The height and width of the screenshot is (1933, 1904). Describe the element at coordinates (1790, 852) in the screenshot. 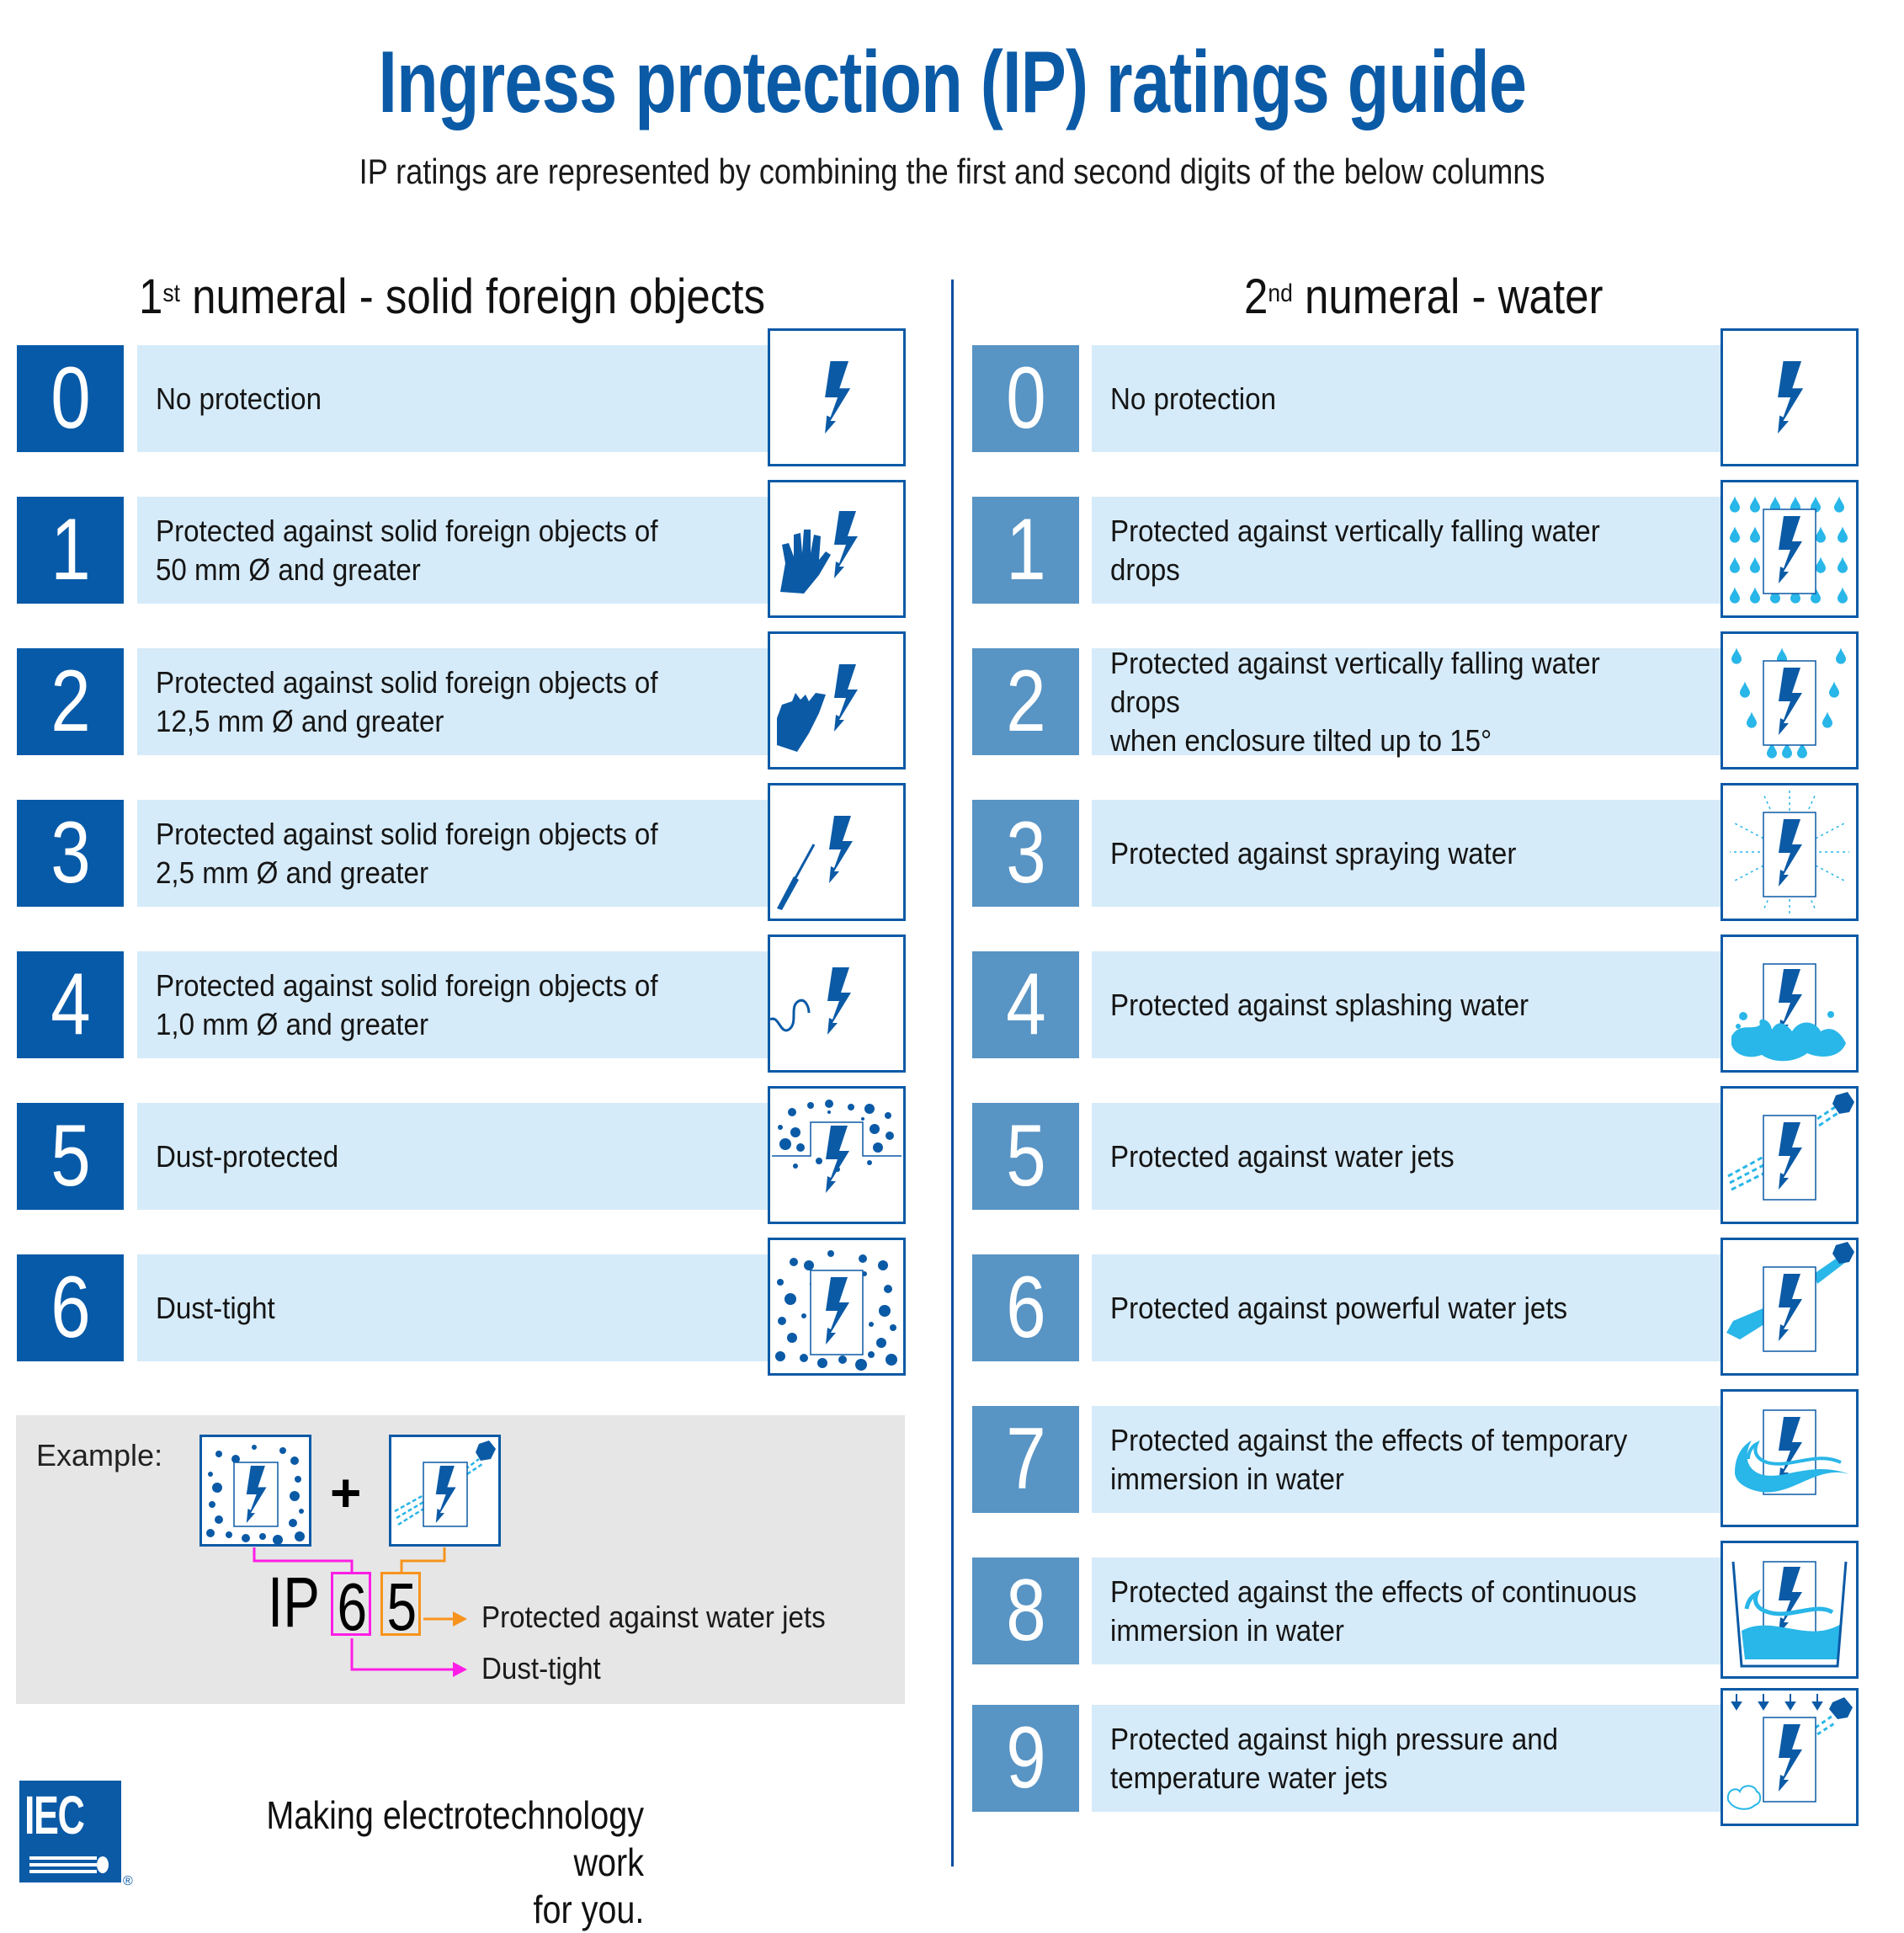

I see `spray-icon` at that location.